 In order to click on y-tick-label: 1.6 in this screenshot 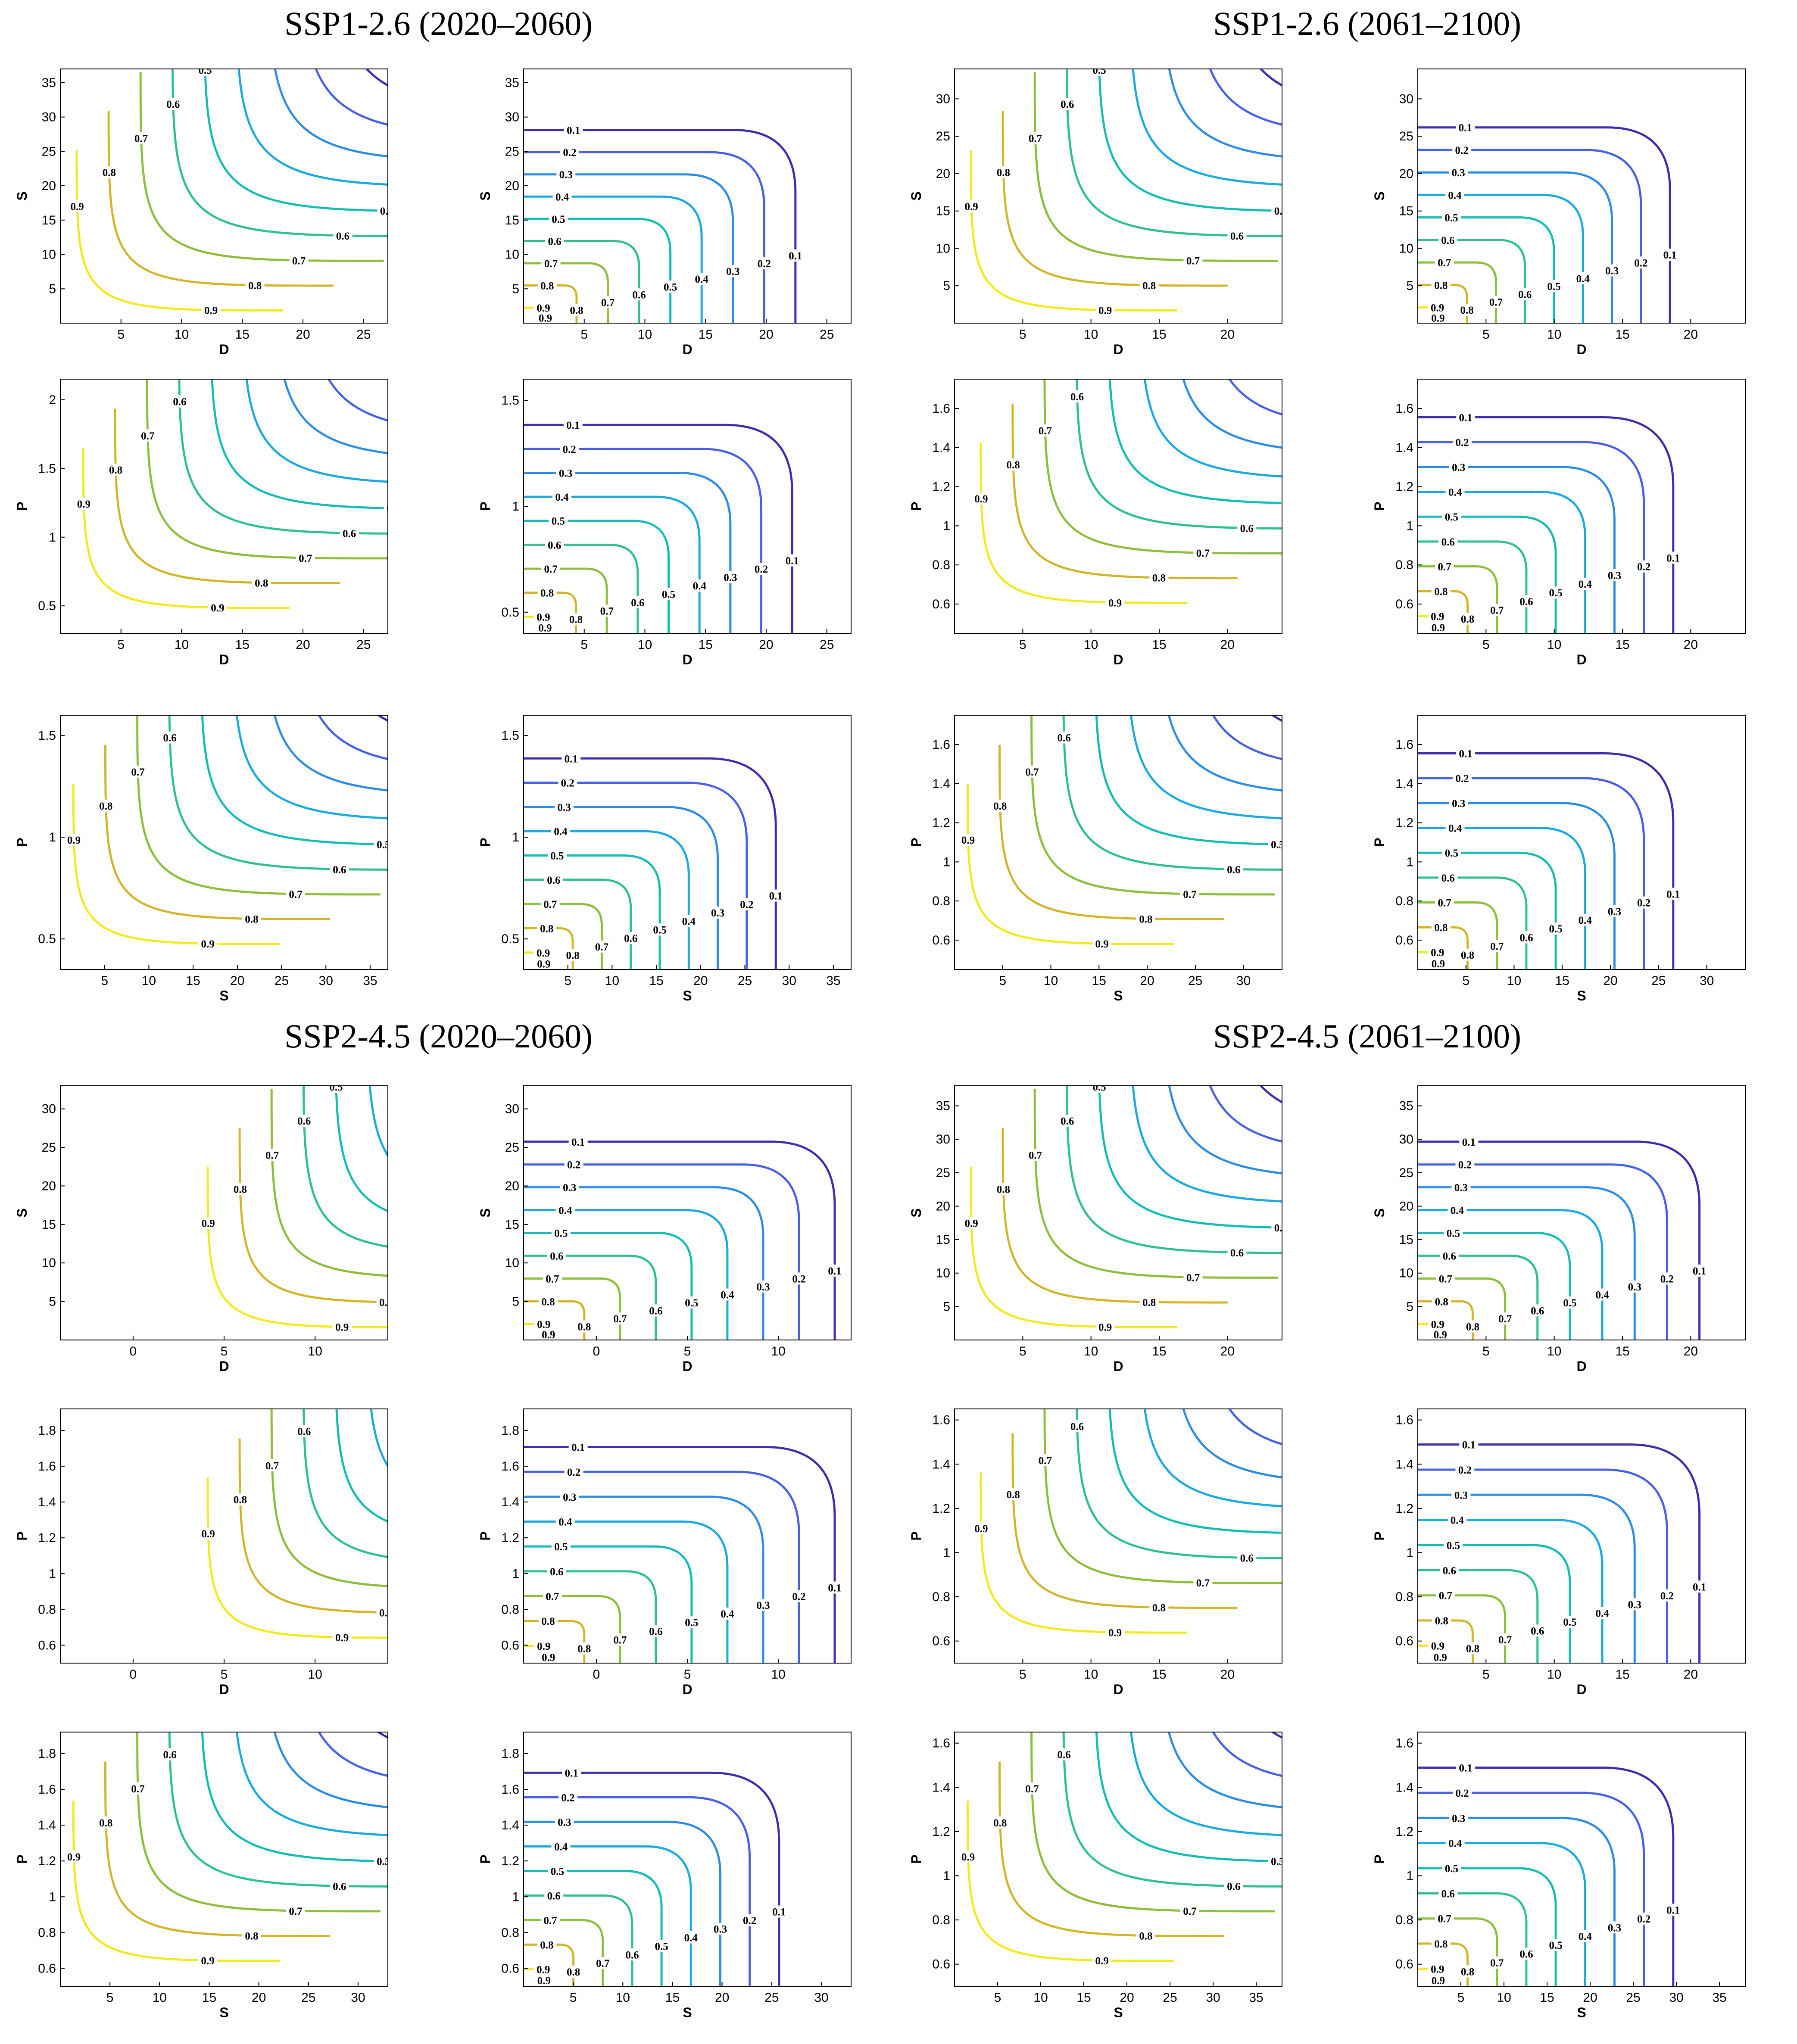, I will do `click(941, 745)`.